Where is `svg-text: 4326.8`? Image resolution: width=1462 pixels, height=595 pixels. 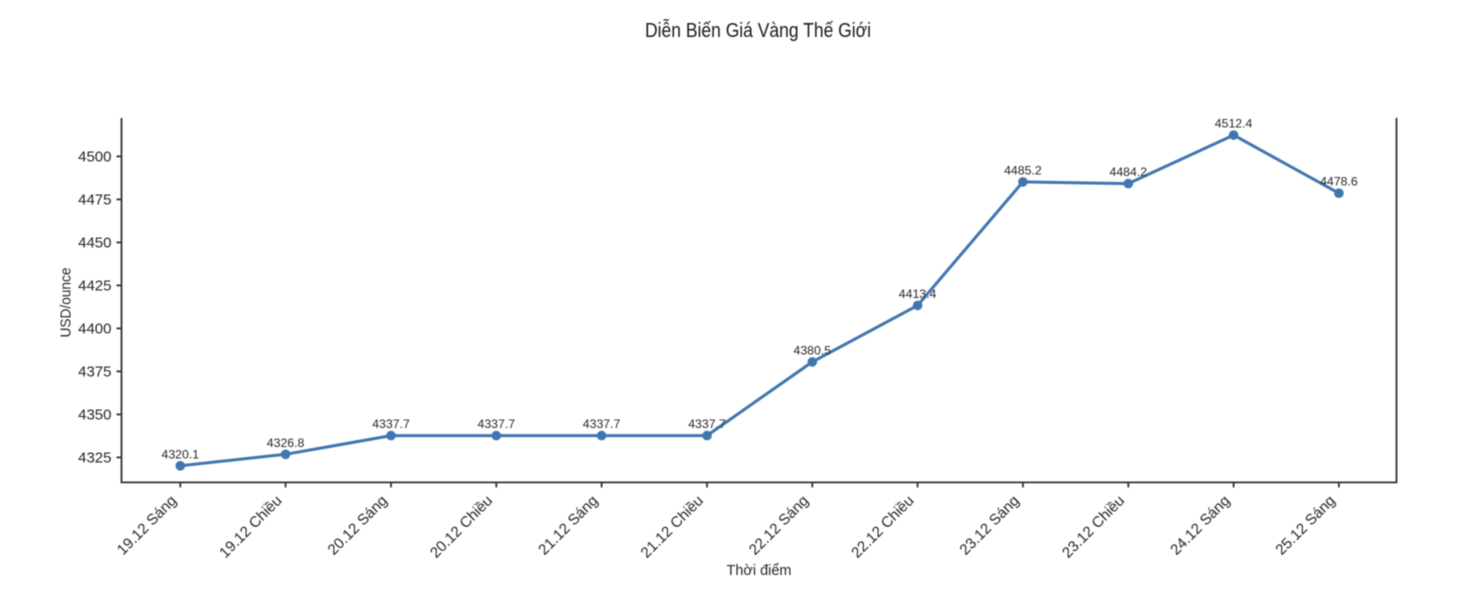
svg-text: 4326.8 is located at coordinates (286, 443).